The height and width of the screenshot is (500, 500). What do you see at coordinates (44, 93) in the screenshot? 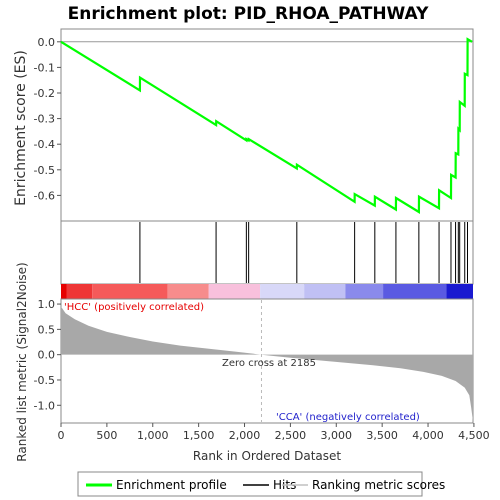
I see `es-ytick-label: -0.2` at bounding box center [44, 93].